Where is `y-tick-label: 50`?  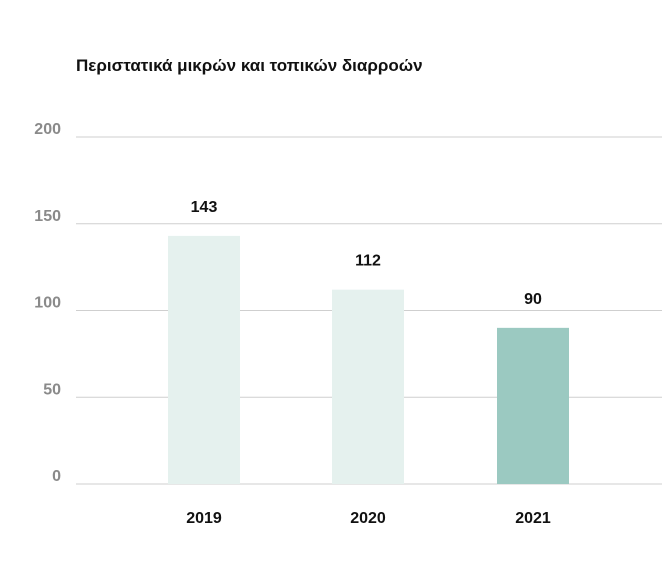
y-tick-label: 50 is located at coordinates (52, 389).